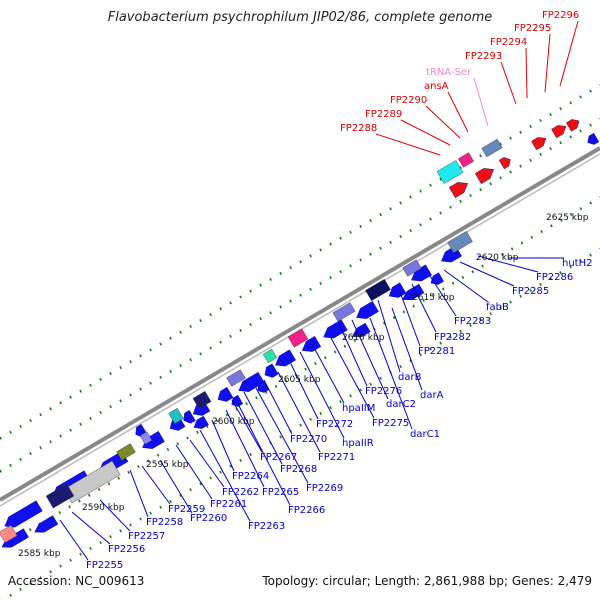 This screenshot has width=600, height=600. I want to click on reverse-gene-label: FP2281, so click(436, 351).